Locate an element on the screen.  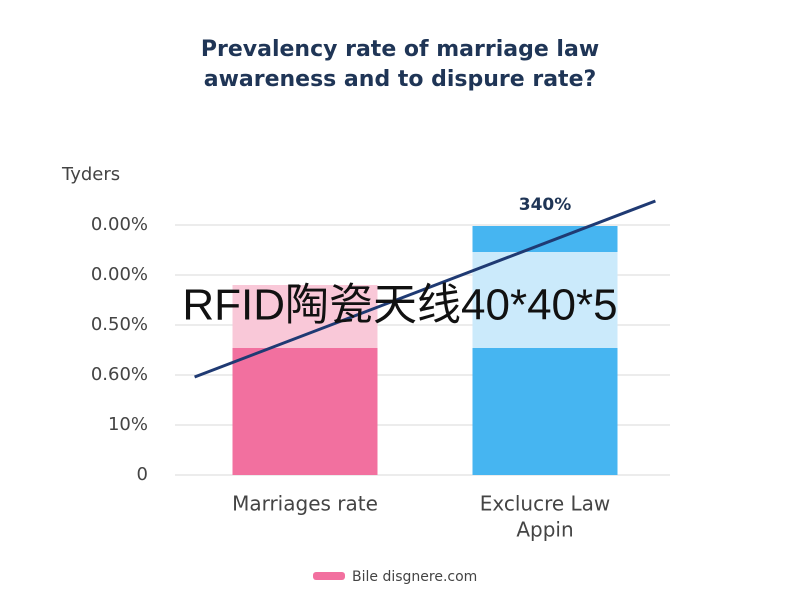
x-tick-label: Marriages rate is located at coordinates (305, 504).